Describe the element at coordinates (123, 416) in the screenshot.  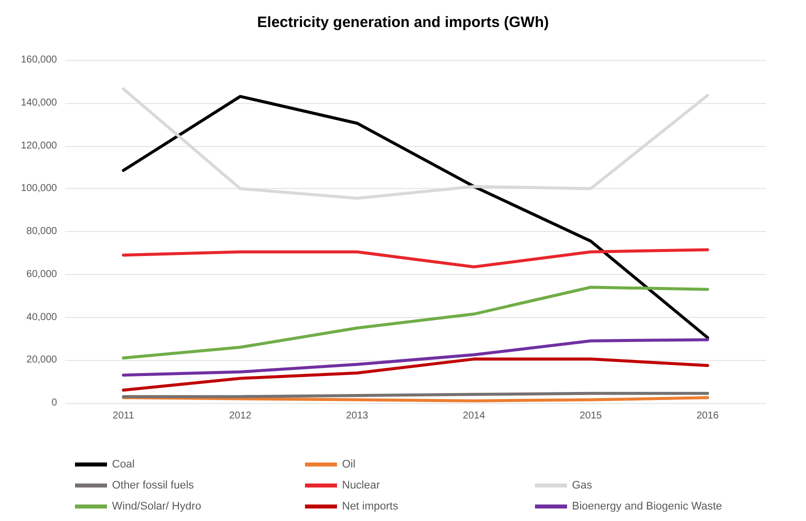
I see `x-tick-label: 2011` at that location.